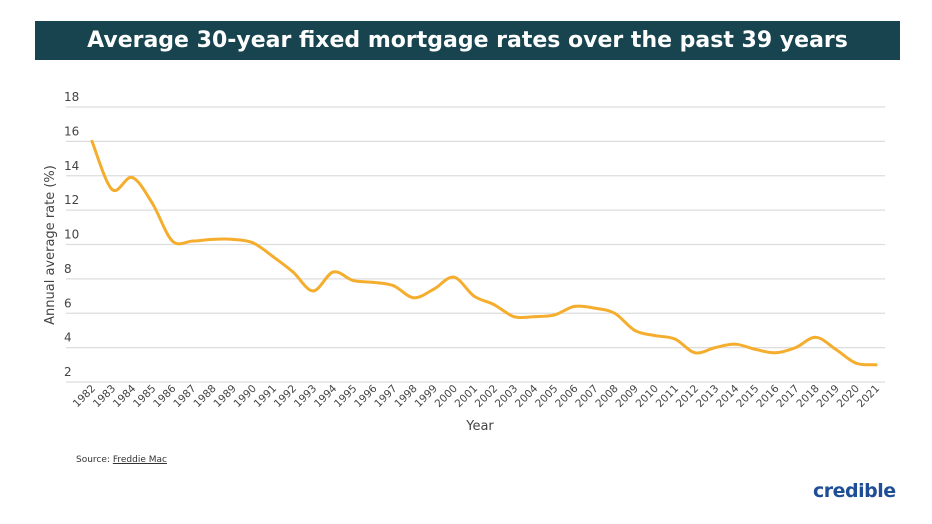  What do you see at coordinates (112, 189) in the screenshot?
I see `data-point-1983` at bounding box center [112, 189].